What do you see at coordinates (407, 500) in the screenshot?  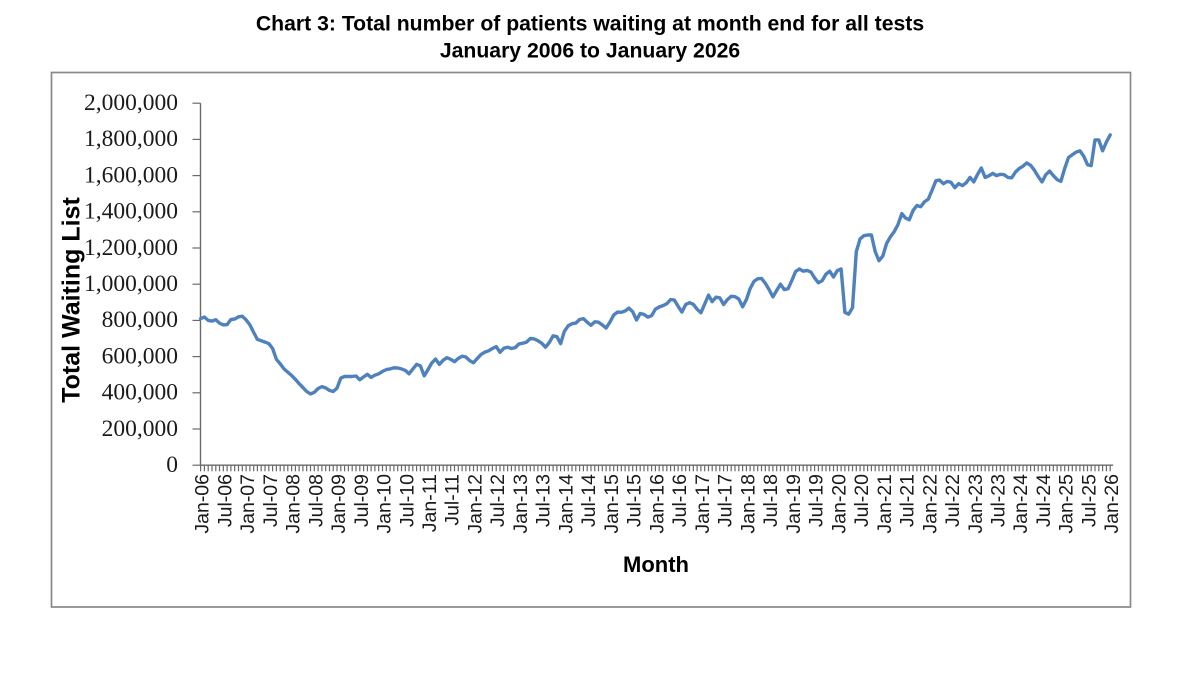 I see `svg-text: Jul-10` at bounding box center [407, 500].